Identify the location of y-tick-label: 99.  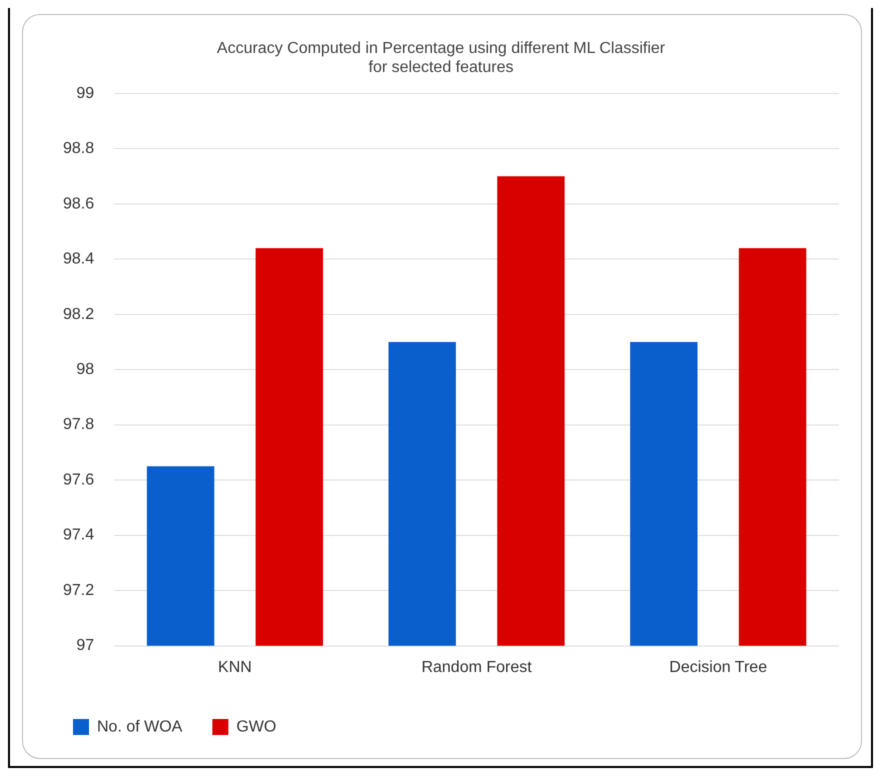
(85, 93).